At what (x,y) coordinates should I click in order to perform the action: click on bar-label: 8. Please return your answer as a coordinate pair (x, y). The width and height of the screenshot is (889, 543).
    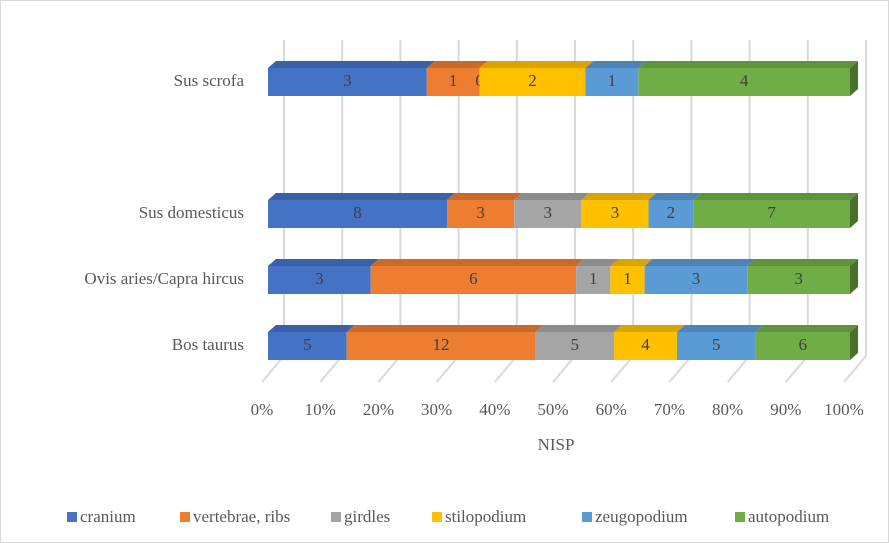
    Looking at the image, I should click on (357, 212).